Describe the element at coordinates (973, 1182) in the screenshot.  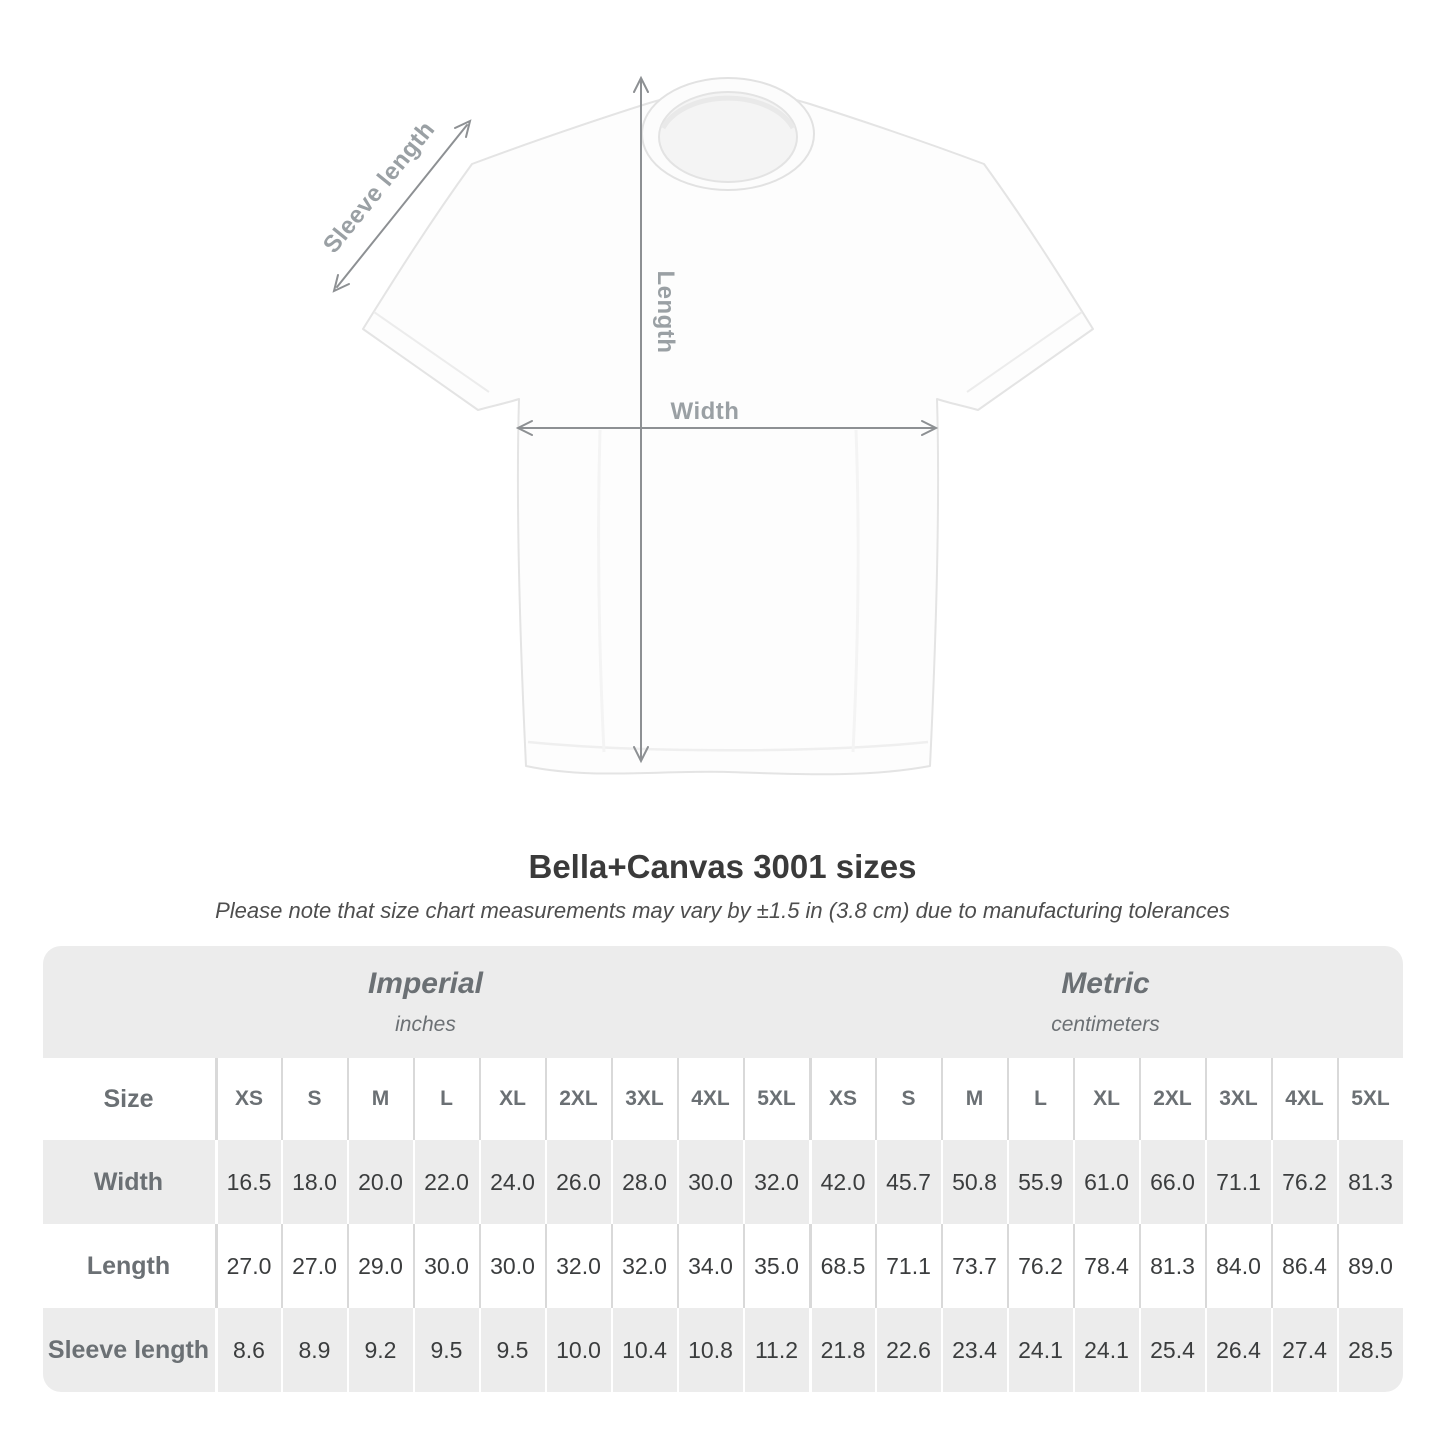
I see `value-cell: 50.8` at that location.